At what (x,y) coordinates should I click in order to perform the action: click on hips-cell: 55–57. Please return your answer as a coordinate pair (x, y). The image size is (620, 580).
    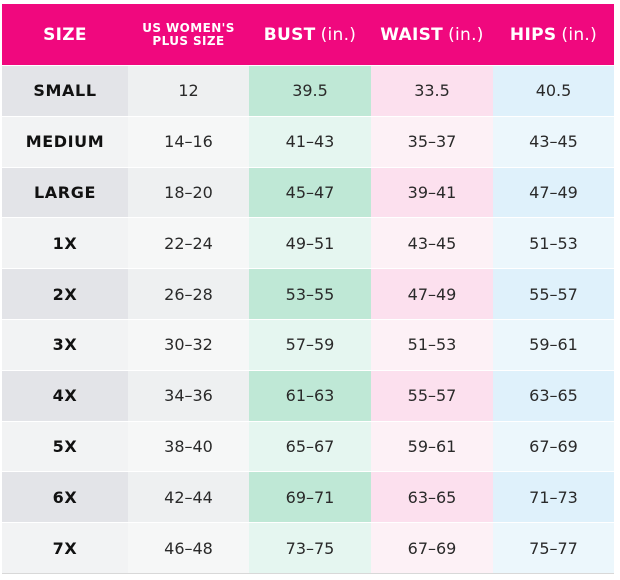
    Looking at the image, I should click on (553, 293).